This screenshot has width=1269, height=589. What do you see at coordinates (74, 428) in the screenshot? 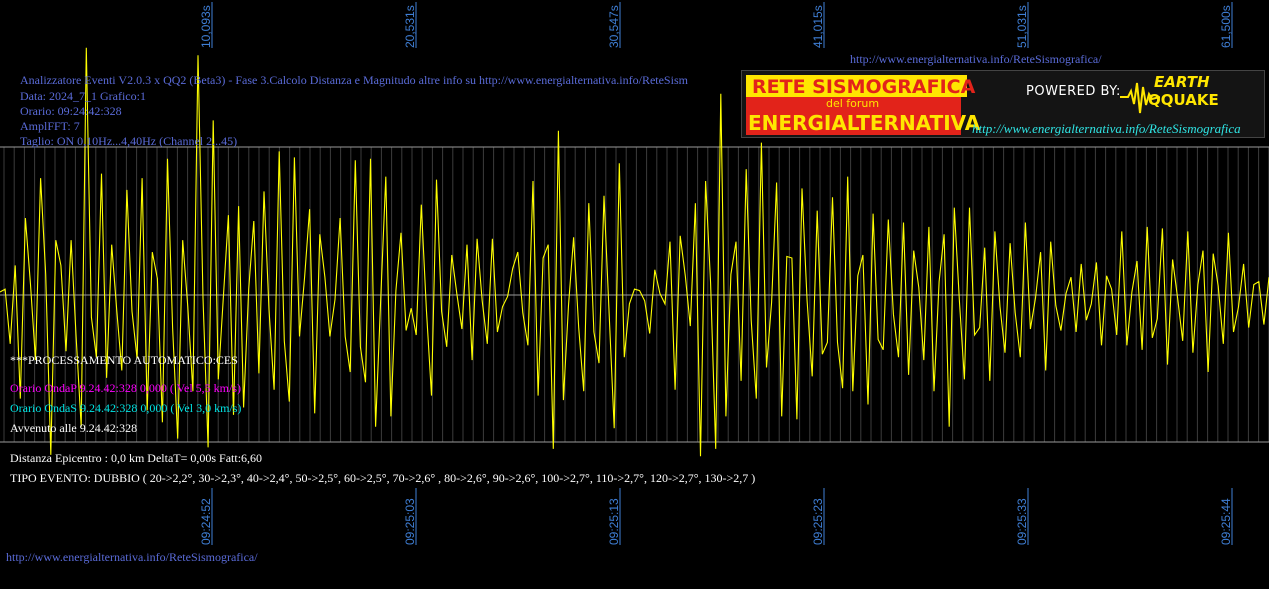
I see `event-occurred-time: Avvenuto alle 9.24.42:328` at bounding box center [74, 428].